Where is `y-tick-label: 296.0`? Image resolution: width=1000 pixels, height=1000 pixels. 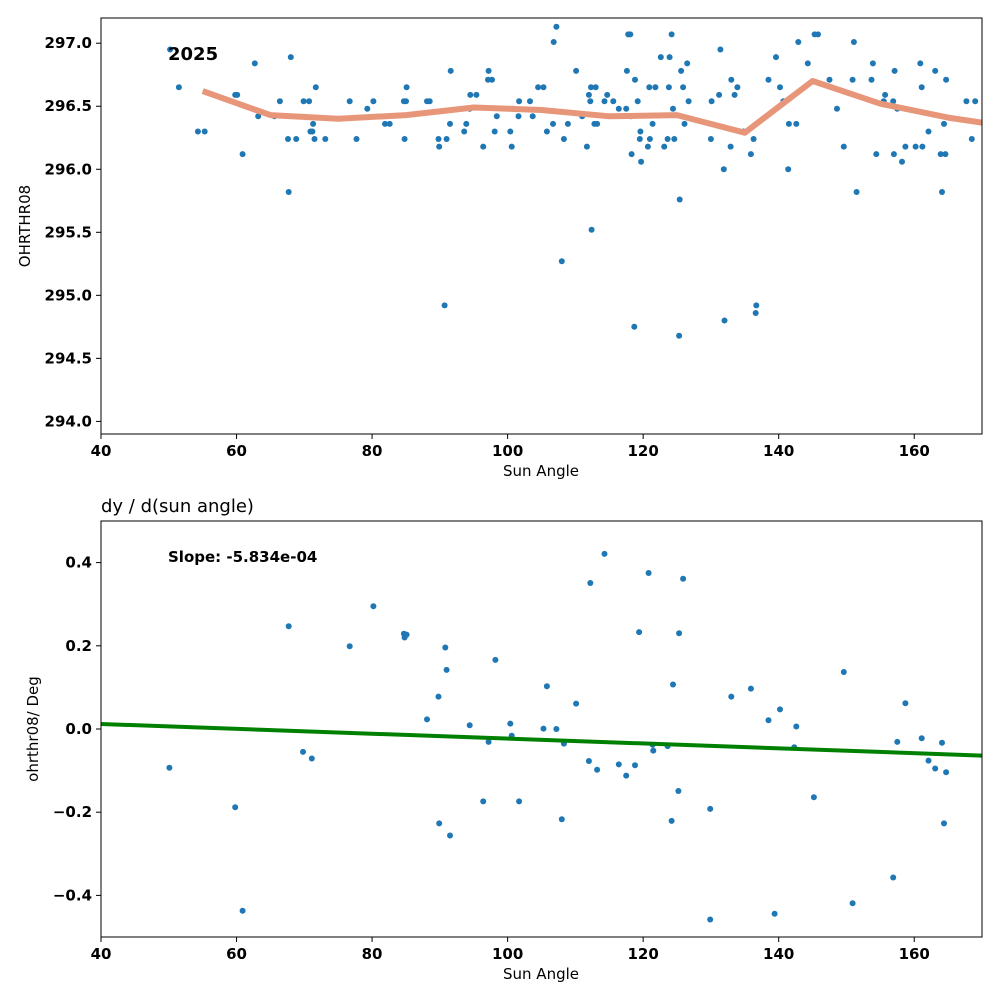
y-tick-label: 296.0 is located at coordinates (68, 169).